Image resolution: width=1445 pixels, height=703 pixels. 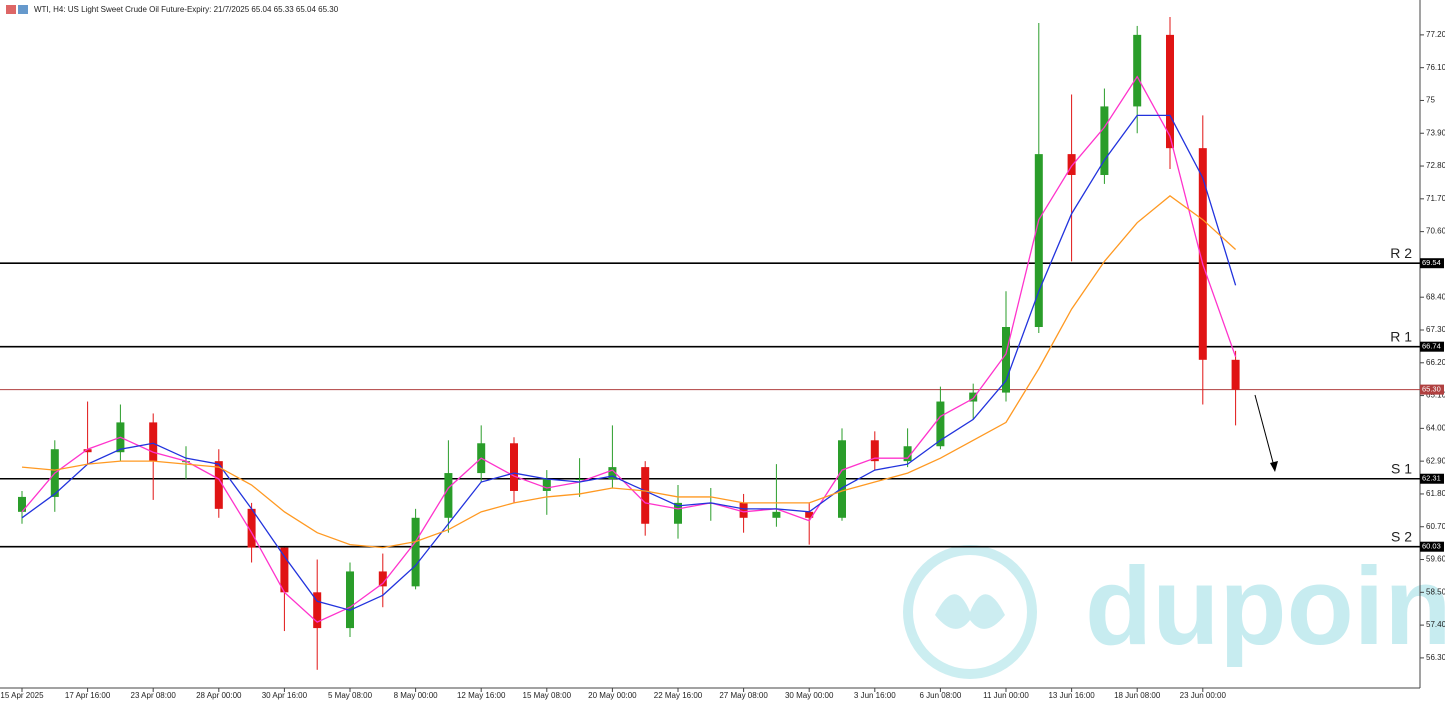 What do you see at coordinates (285, 695) in the screenshot?
I see `x-tick-label: 30 Apr 16:00` at bounding box center [285, 695].